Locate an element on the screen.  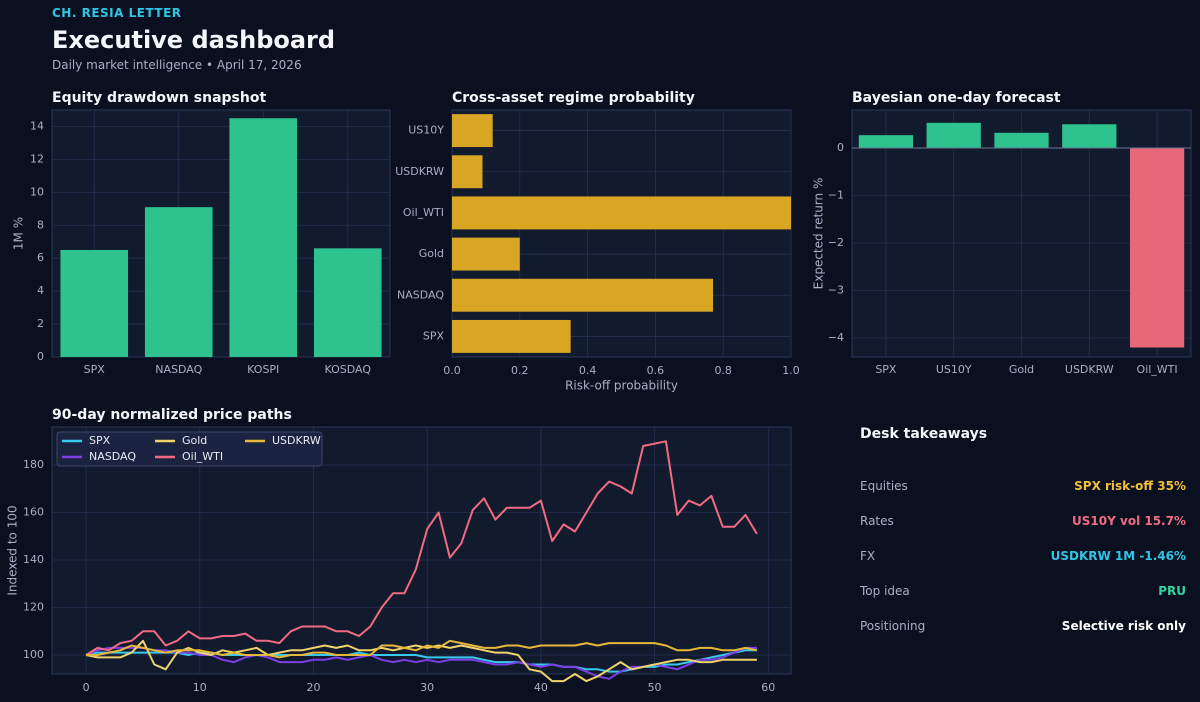
page-title: Executive dashboard is located at coordinates (194, 40).